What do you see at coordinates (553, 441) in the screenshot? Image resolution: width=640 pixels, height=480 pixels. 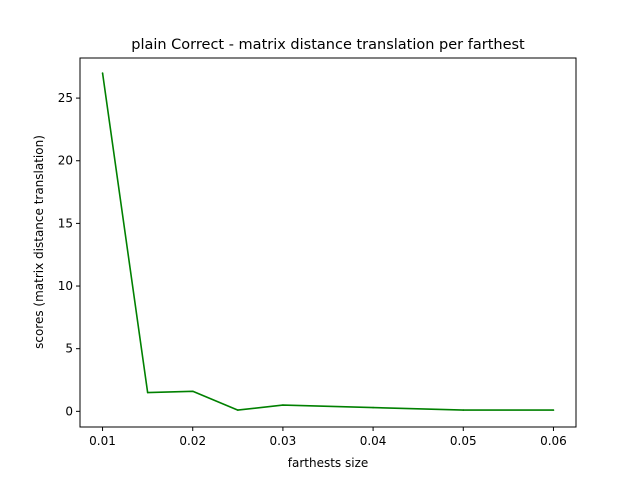 I see `x-tick-label: 0.06` at bounding box center [553, 441].